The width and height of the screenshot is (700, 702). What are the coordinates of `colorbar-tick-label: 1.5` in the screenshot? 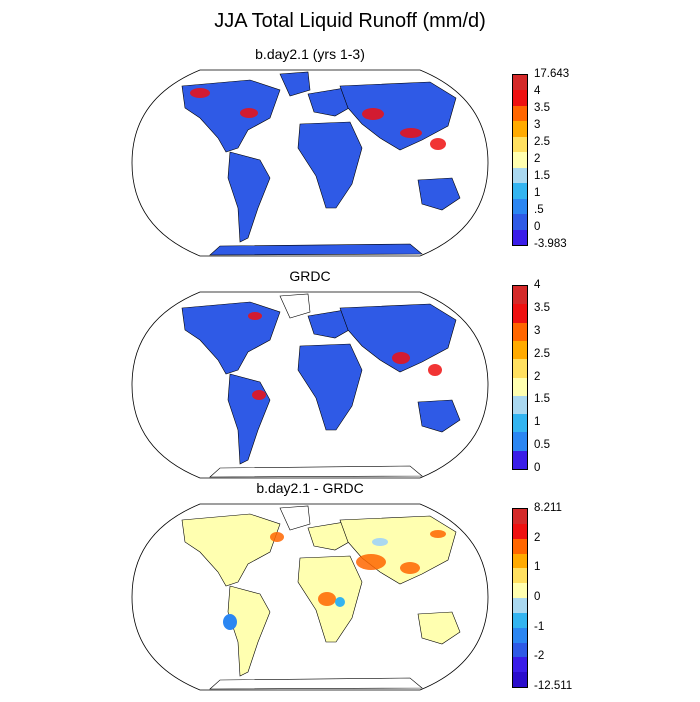 It's located at (542, 176).